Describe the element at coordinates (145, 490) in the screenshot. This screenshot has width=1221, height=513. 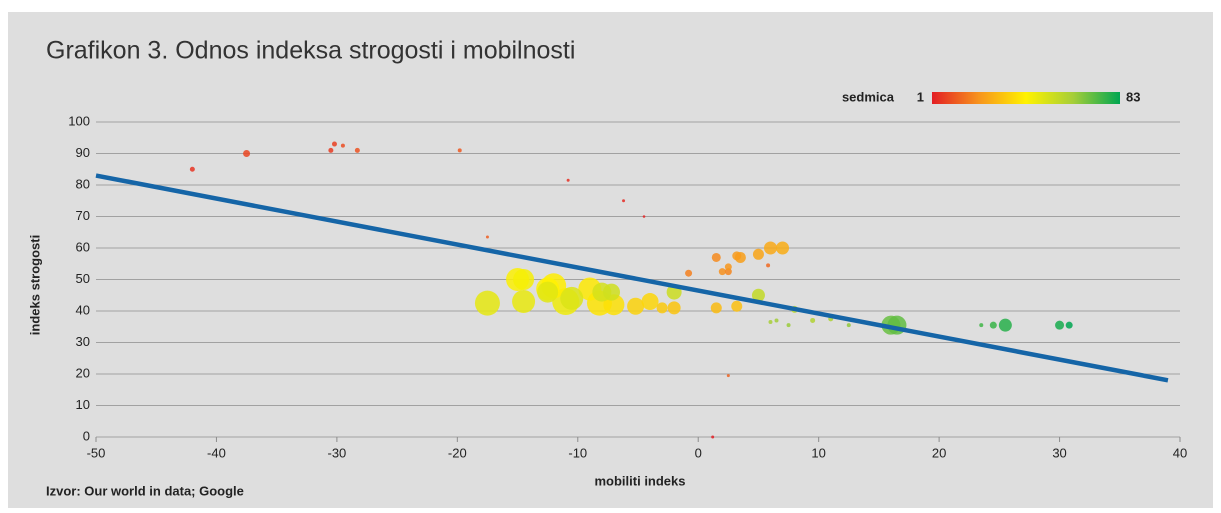
I see `source-note: Izvor: Our world in data; Google` at that location.